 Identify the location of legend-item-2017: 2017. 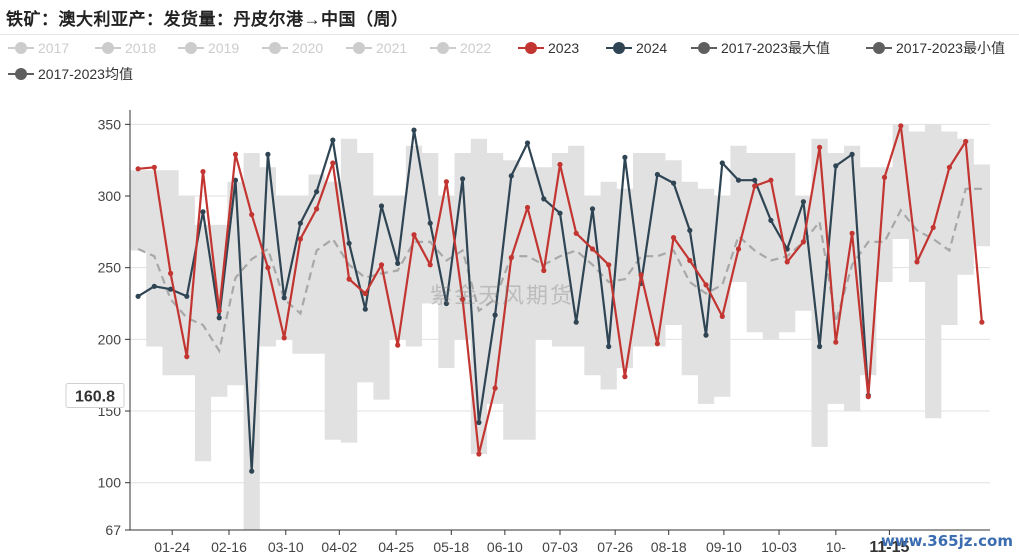
(38, 48).